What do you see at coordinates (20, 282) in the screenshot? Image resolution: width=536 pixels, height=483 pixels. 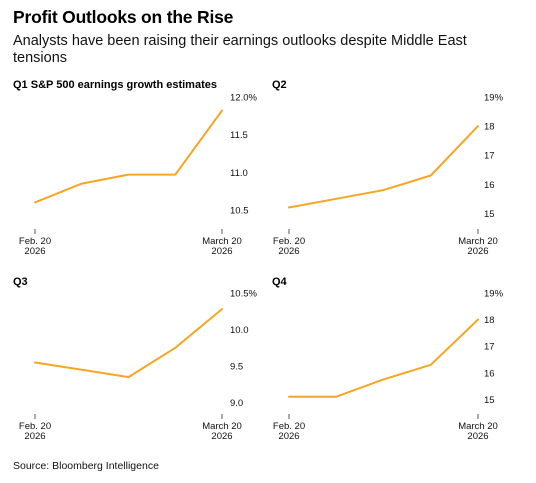 I see `panel-title: Q3` at bounding box center [20, 282].